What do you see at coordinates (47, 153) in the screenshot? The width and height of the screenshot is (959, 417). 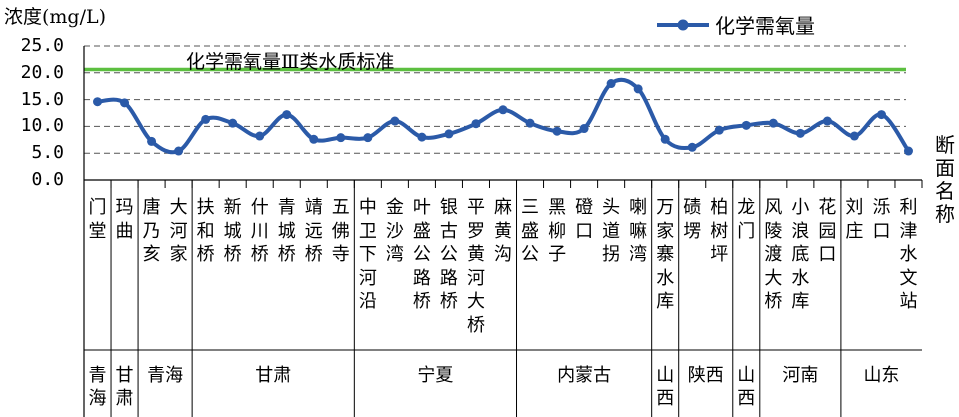 I see `y-tick-label: 5.0` at bounding box center [47, 153].